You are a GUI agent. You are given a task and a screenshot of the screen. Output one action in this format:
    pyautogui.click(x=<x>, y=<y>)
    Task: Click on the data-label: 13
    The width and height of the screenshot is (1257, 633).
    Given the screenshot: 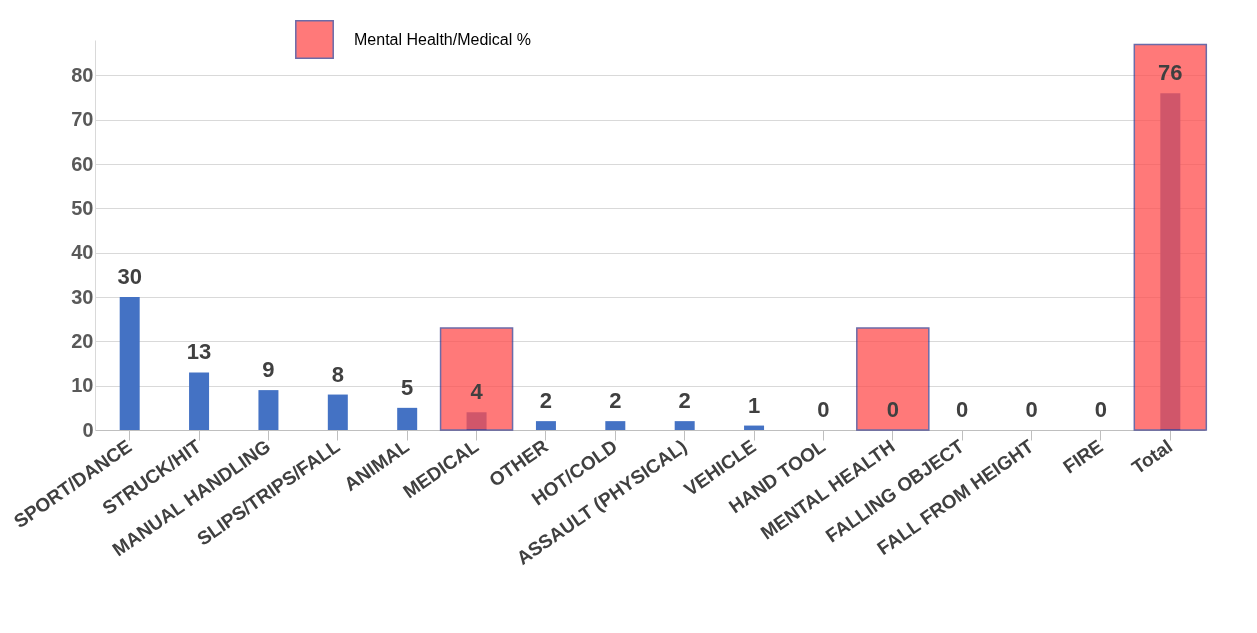 What is the action you would take?
    pyautogui.click(x=199, y=352)
    